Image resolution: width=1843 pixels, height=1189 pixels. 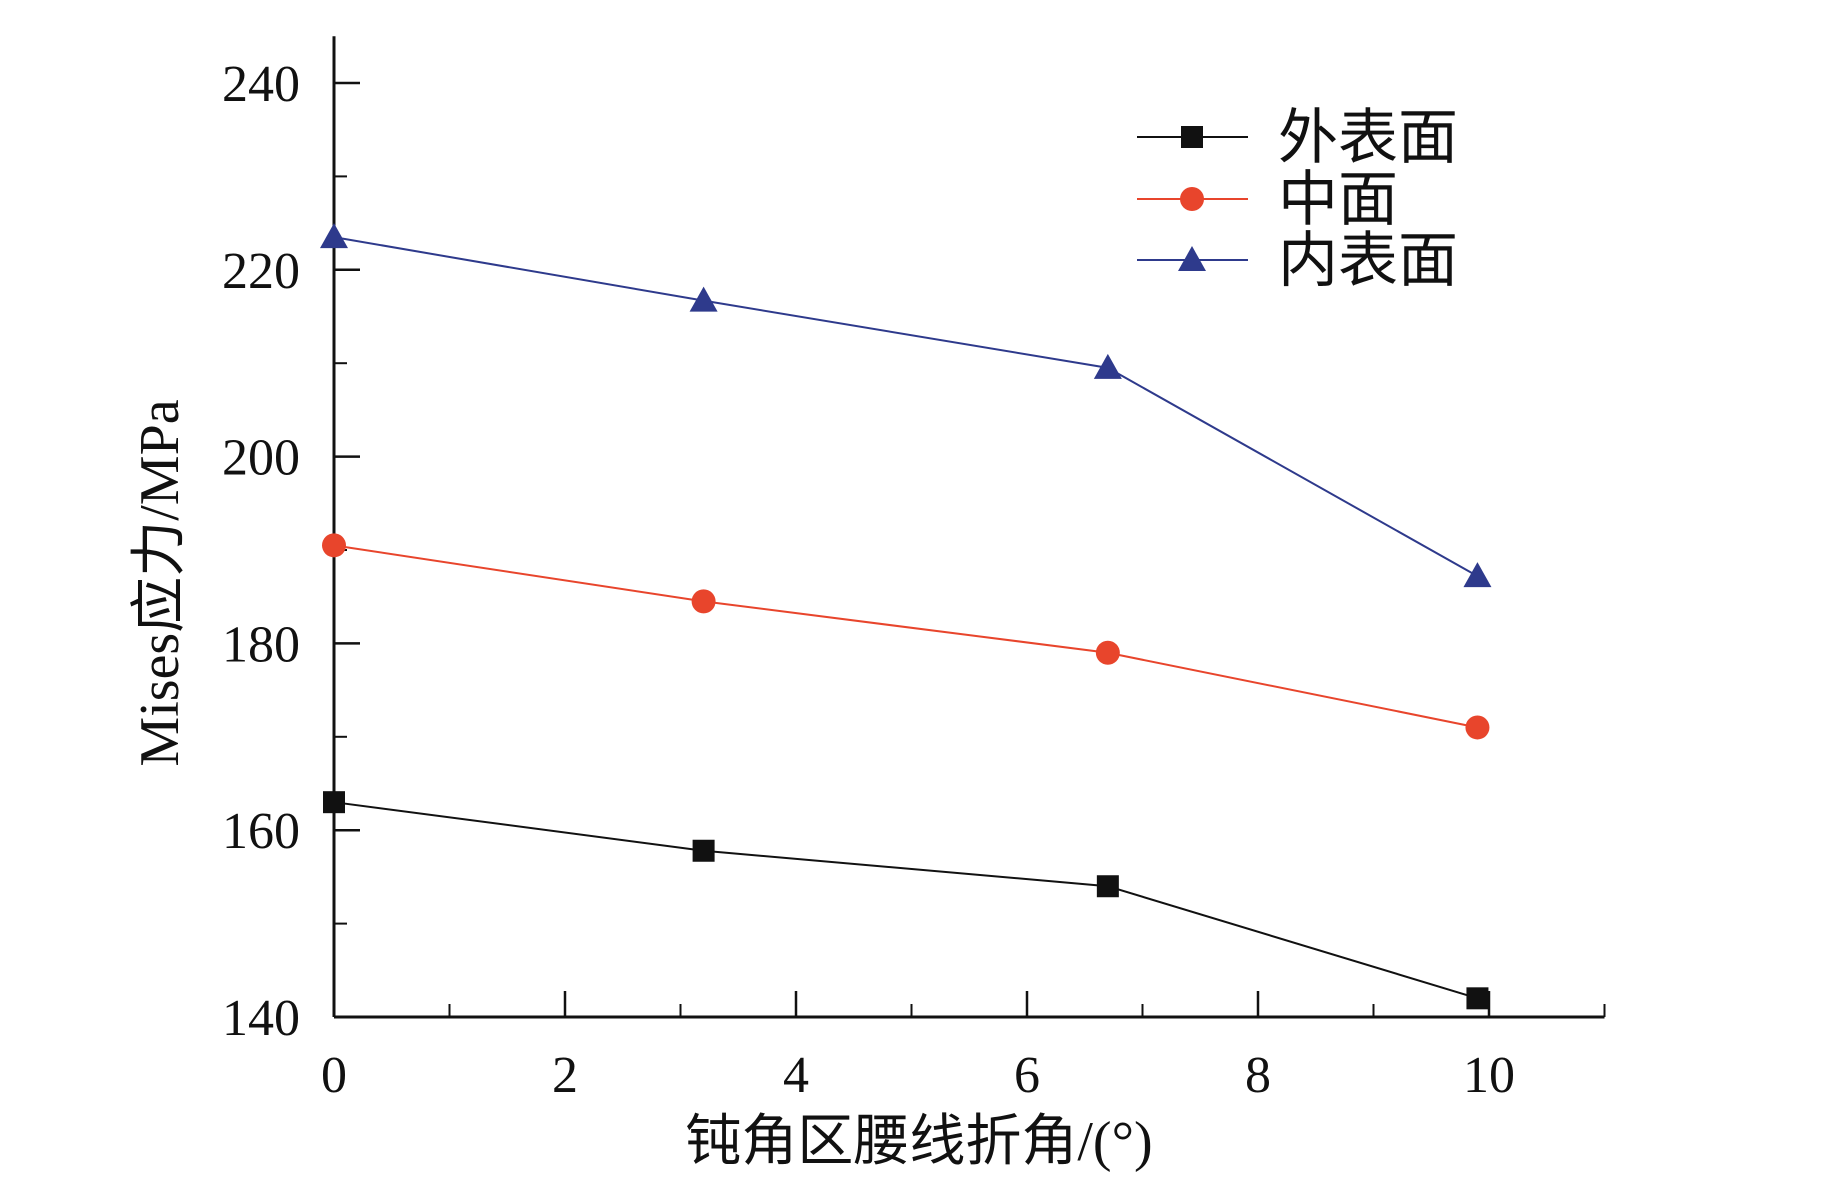 What do you see at coordinates (261, 831) in the screenshot?
I see `y-tick-label: 160` at bounding box center [261, 831].